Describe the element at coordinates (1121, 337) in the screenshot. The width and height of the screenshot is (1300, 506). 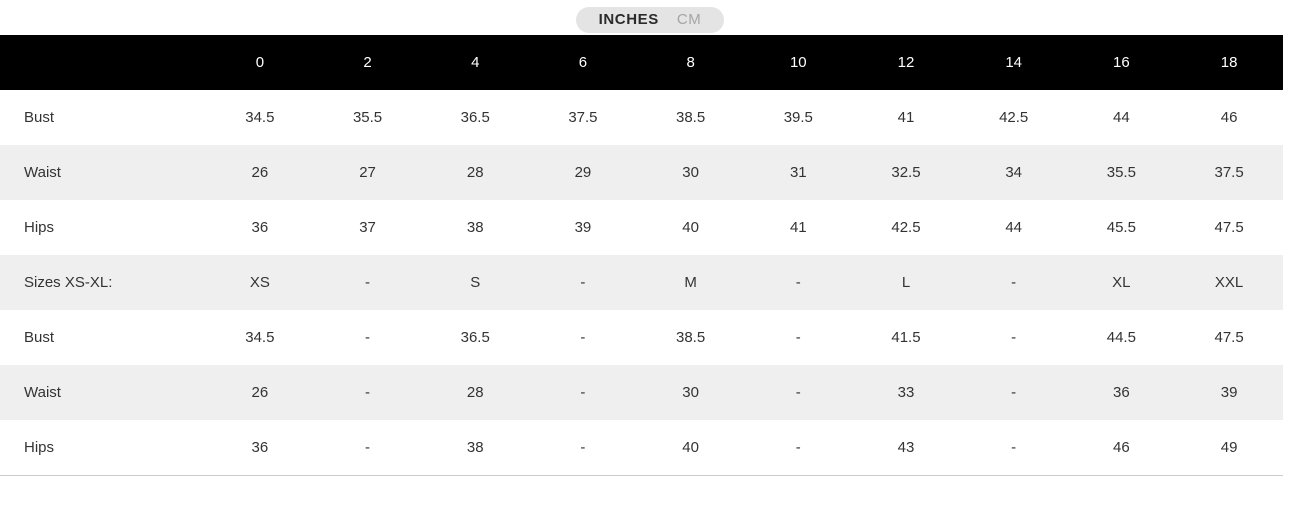
I see `table-cell: 44.5` at that location.